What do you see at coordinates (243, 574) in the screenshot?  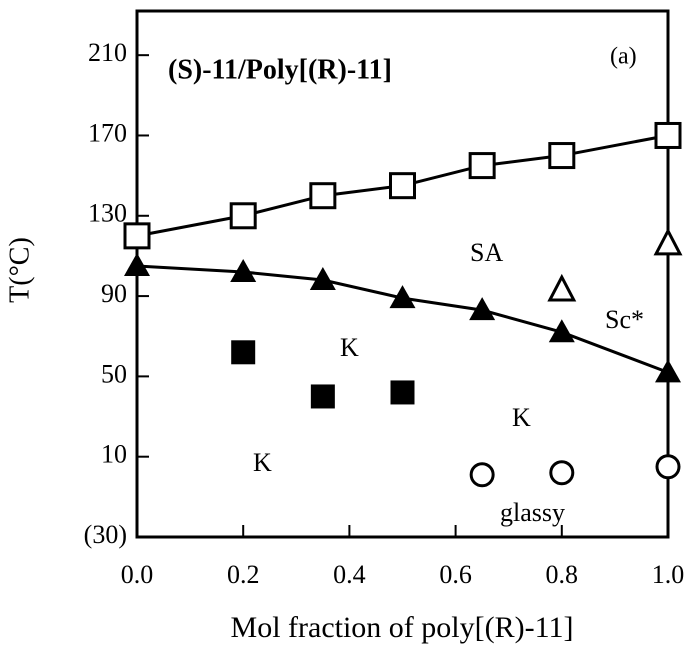 I see `x-tick-label: 0.2` at bounding box center [243, 574].